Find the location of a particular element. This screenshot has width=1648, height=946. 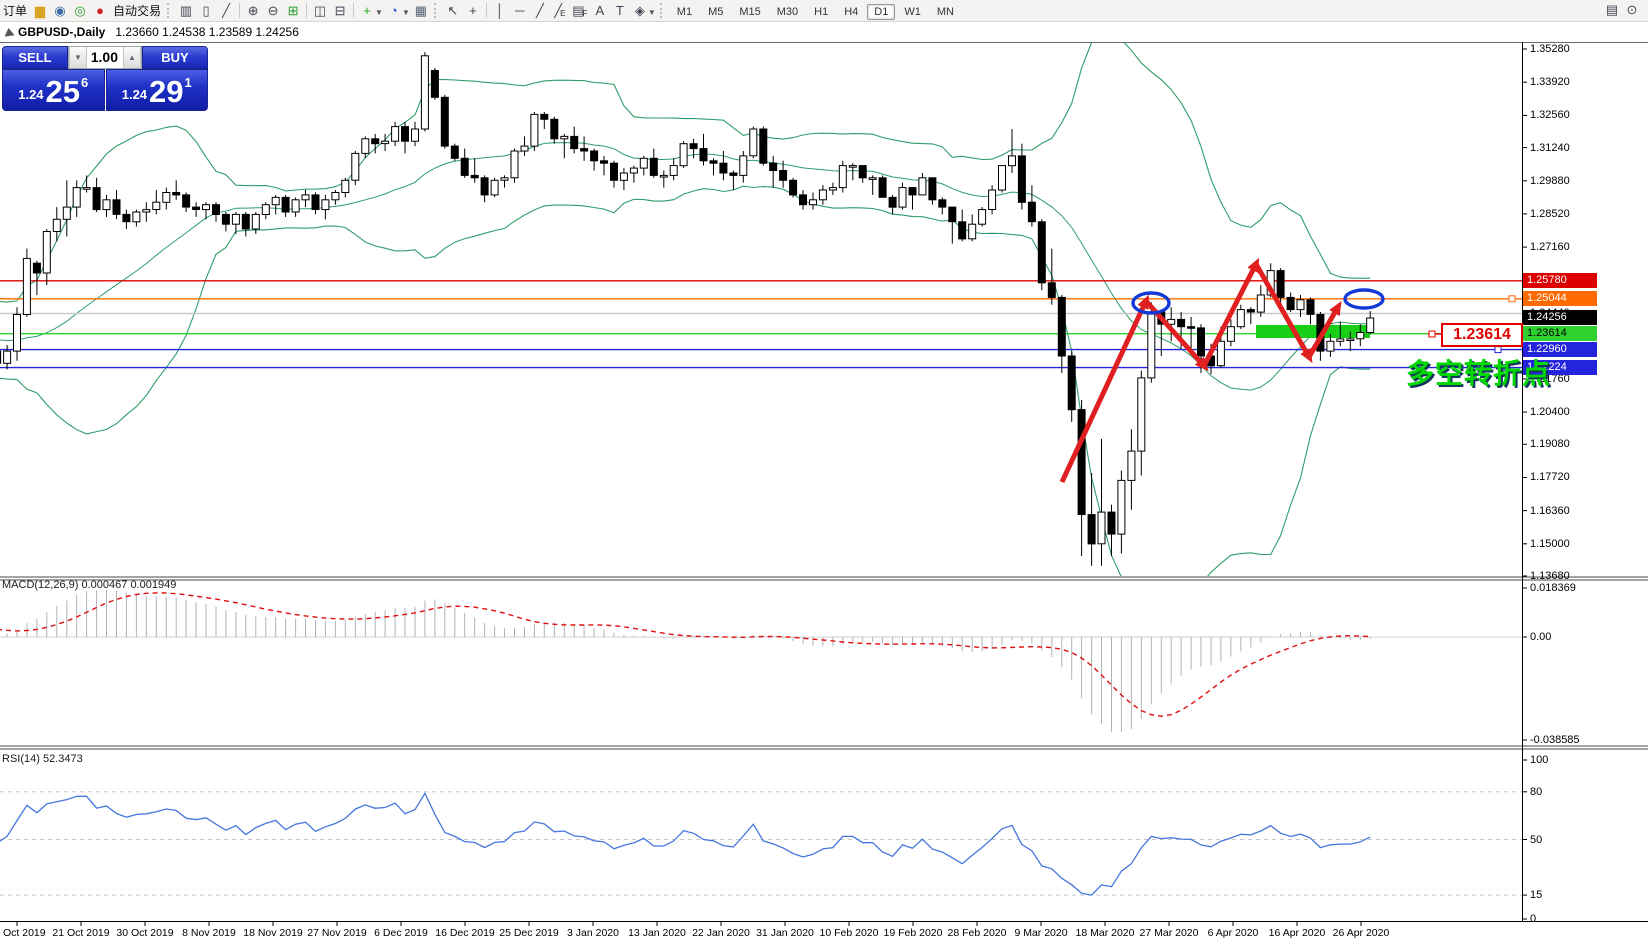

buy-price-button: 1.24 29 1 is located at coordinates (156, 90).